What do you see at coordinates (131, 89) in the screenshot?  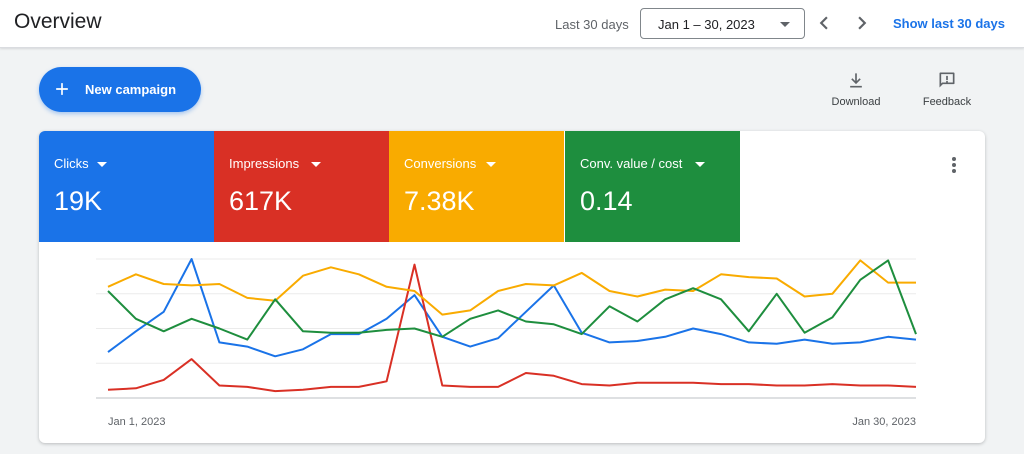 I see `new-campaign-label: New campaign` at bounding box center [131, 89].